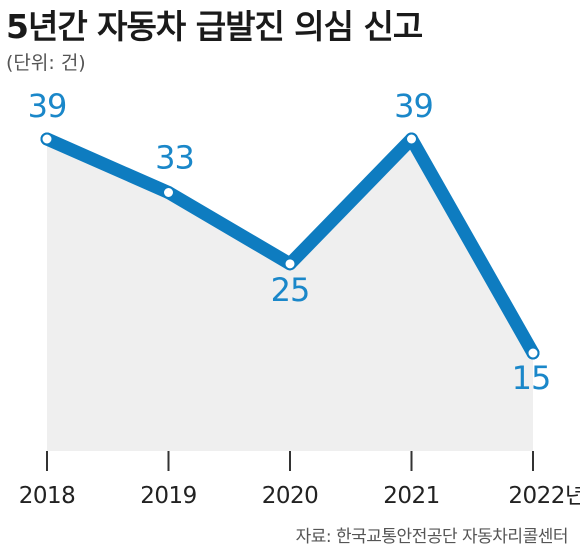 This screenshot has height=550, width=580. I want to click on x-axis-labels: 2018 2019 2020 2021 2022년, so click(299, 496).